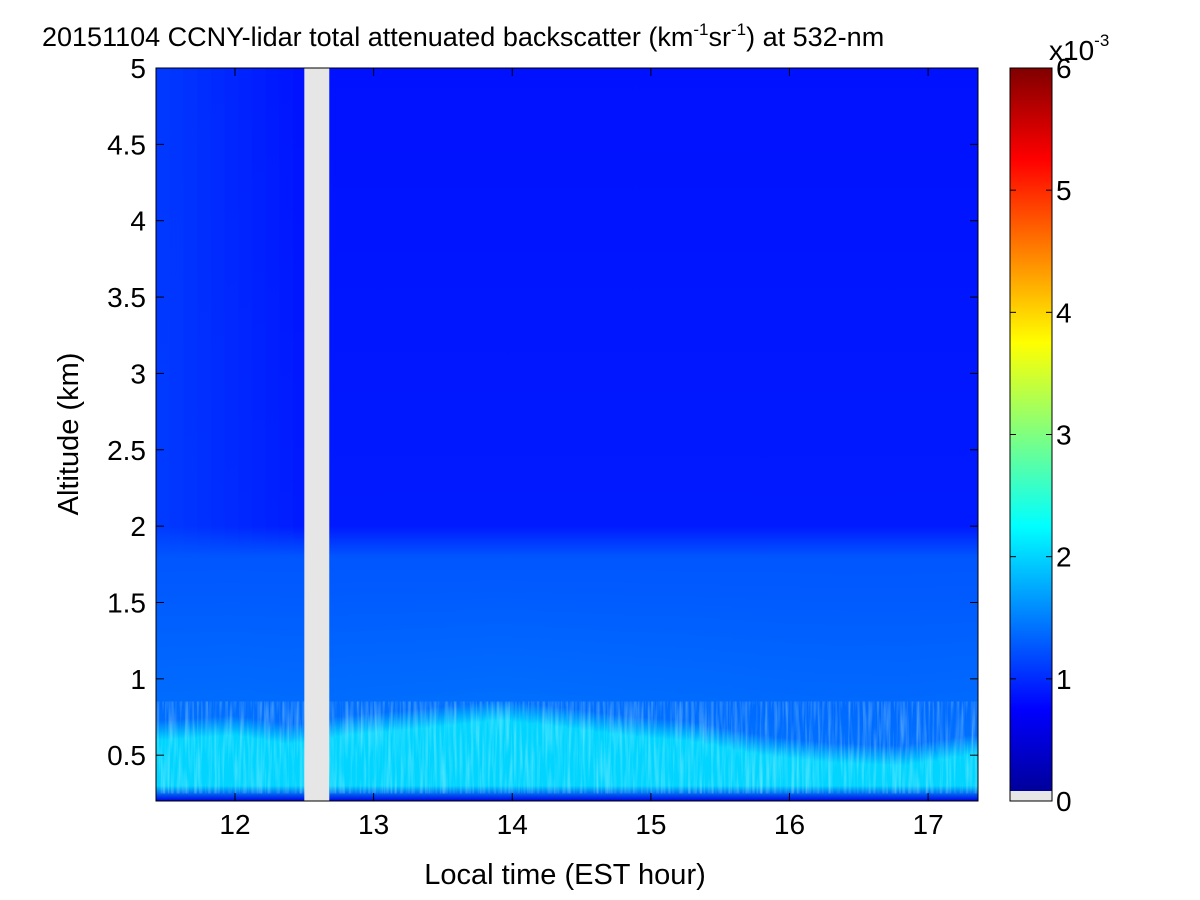  Describe the element at coordinates (512, 824) in the screenshot. I see `x-tick-label: 14` at that location.